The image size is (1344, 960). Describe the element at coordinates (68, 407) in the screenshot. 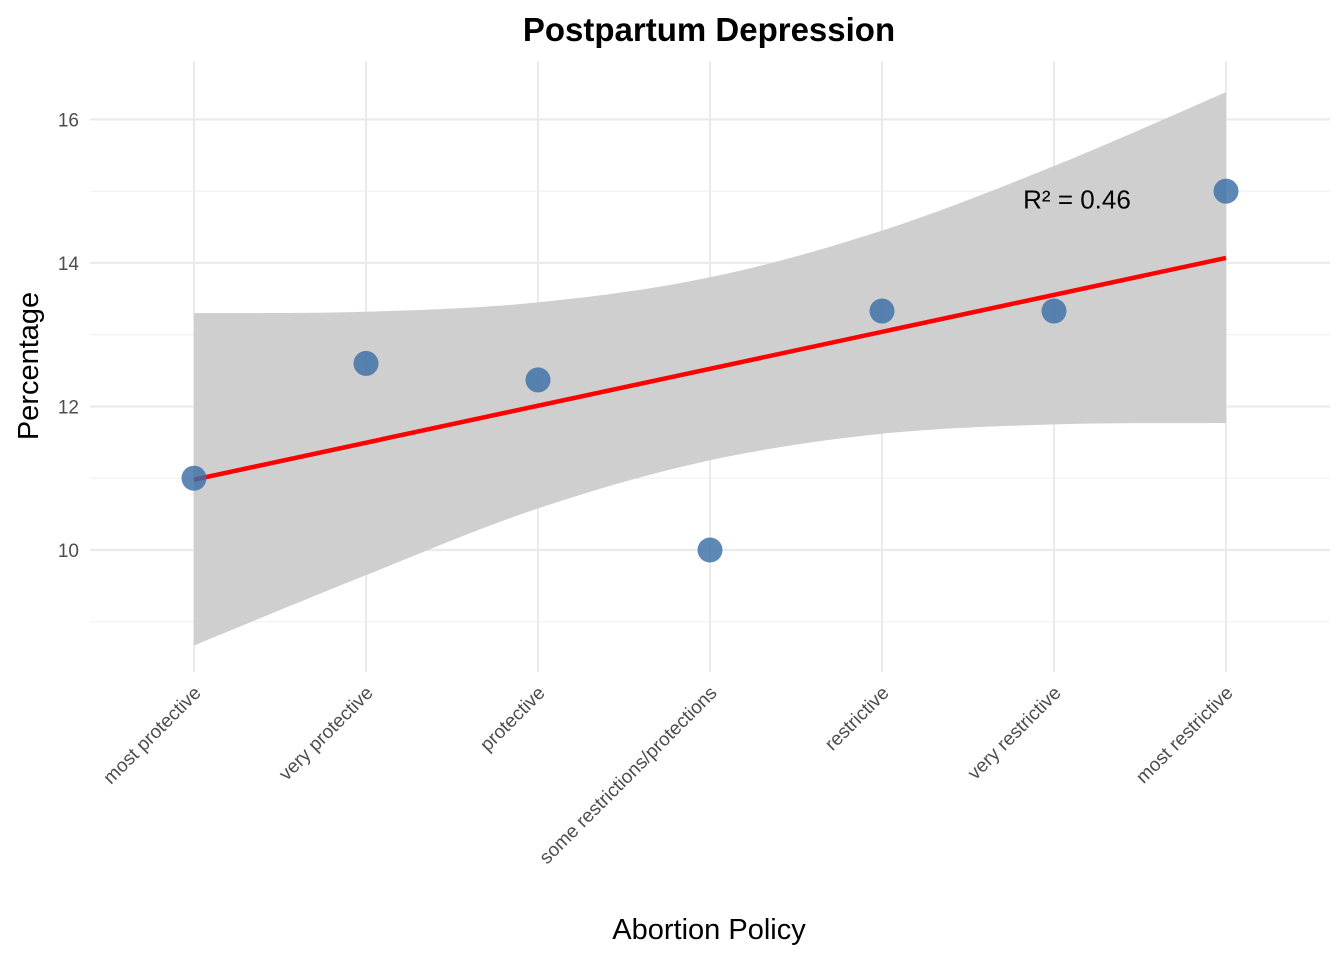

I see `y-tick-label: 12` at that location.